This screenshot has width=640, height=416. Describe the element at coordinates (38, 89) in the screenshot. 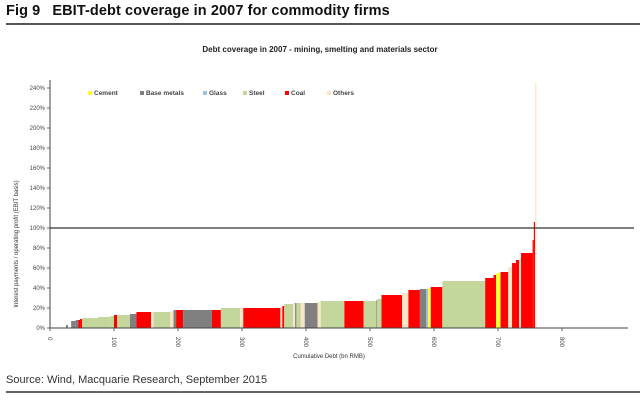

I see `y-tick-label: 240%` at that location.